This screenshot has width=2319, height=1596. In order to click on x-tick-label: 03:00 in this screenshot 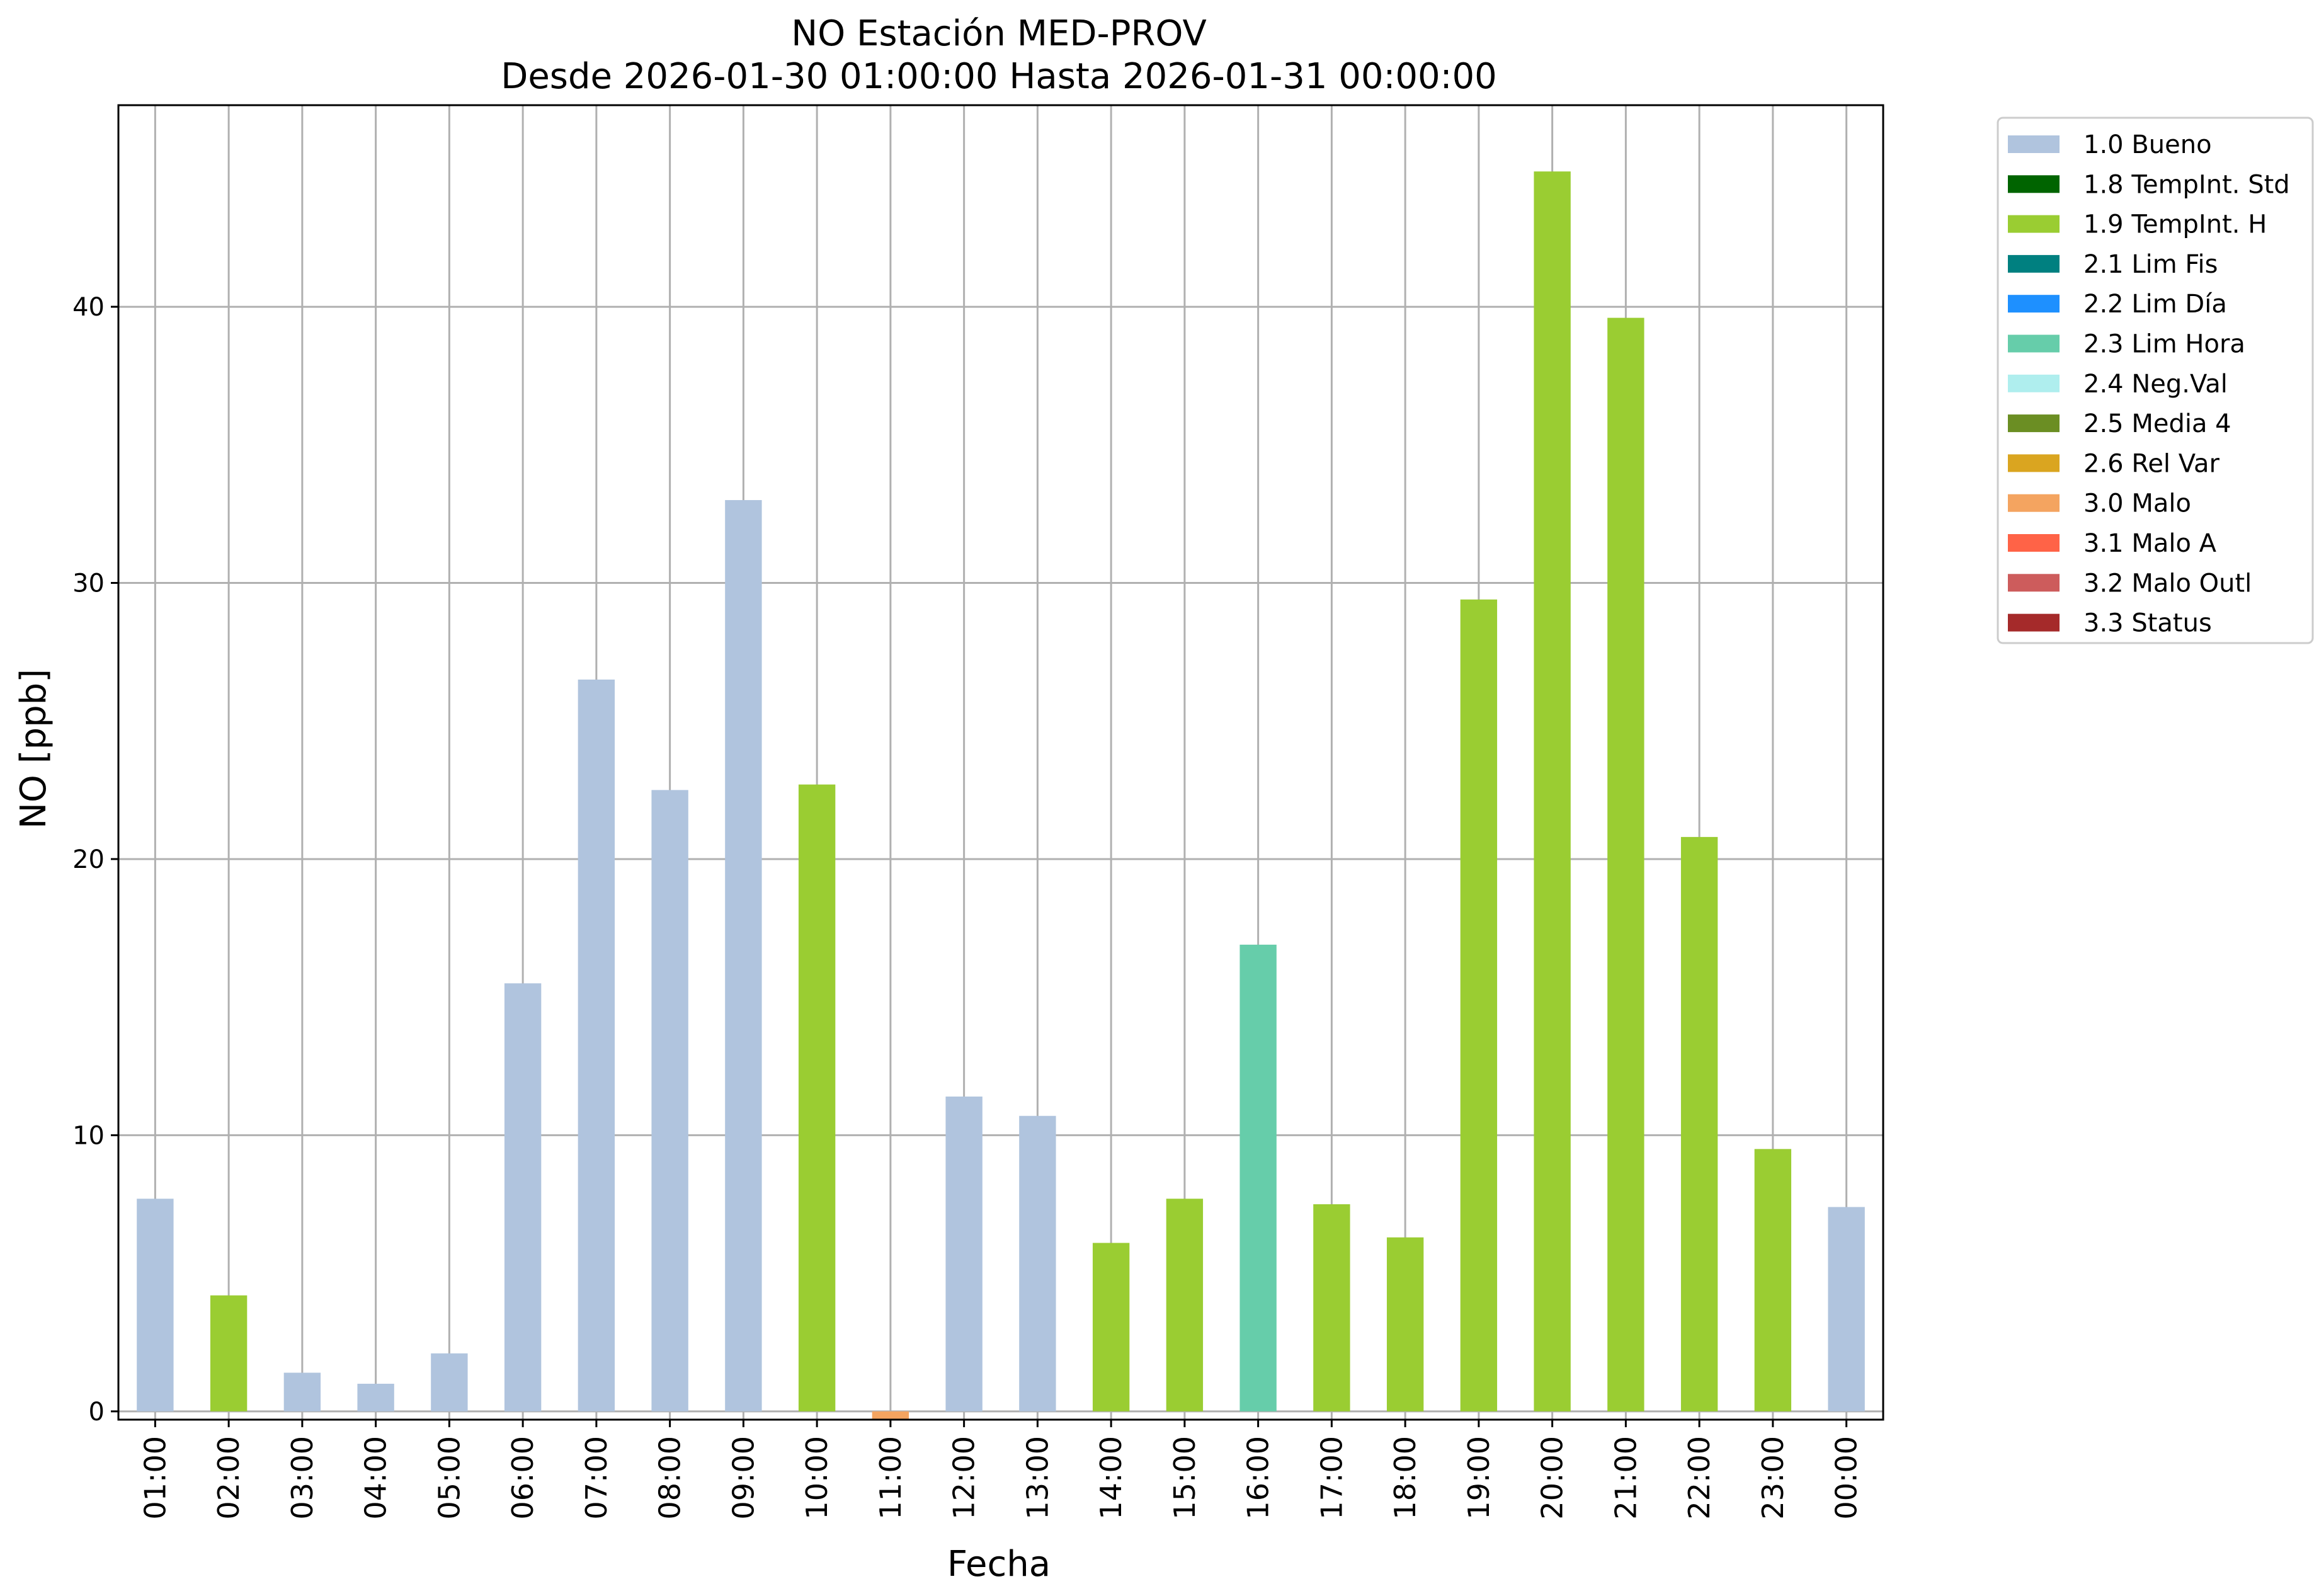, I will do `click(302, 1478)`.